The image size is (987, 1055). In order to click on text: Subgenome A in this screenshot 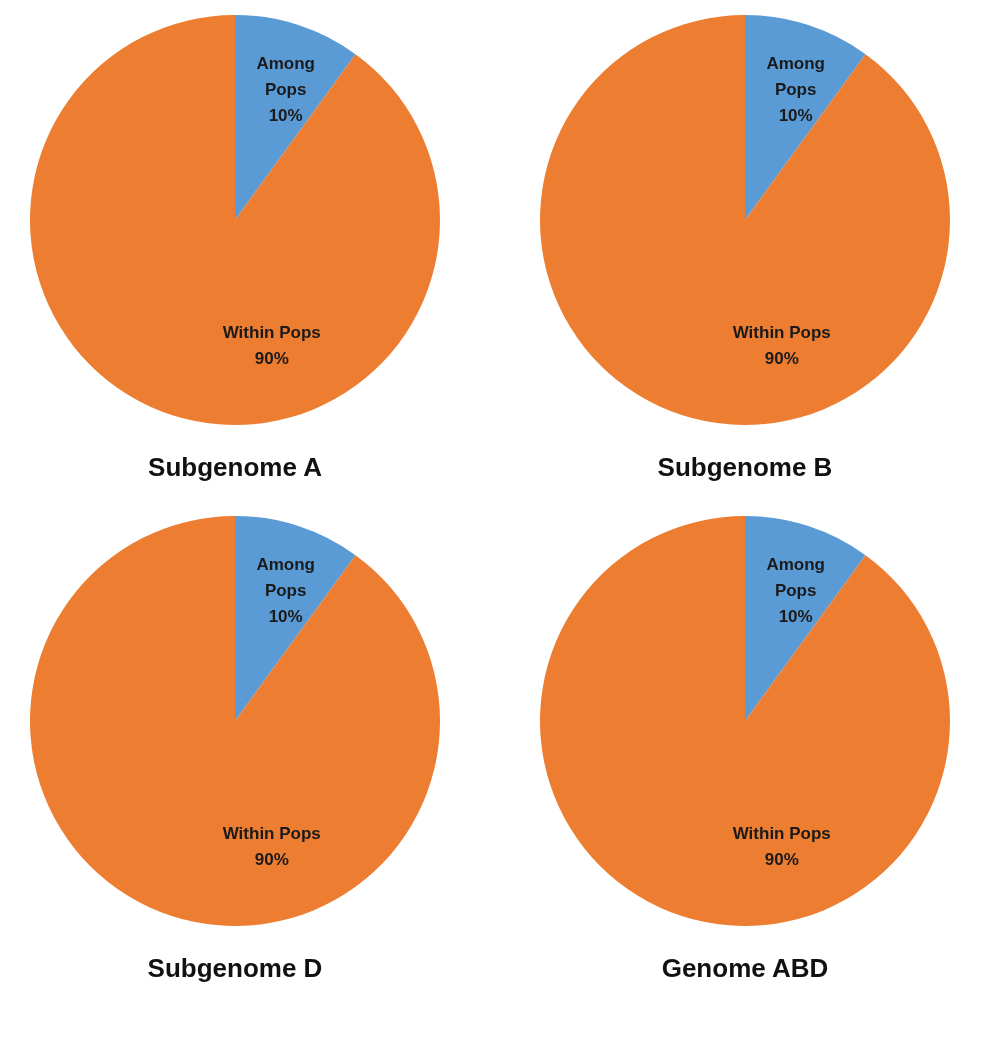, I will do `click(235, 467)`.